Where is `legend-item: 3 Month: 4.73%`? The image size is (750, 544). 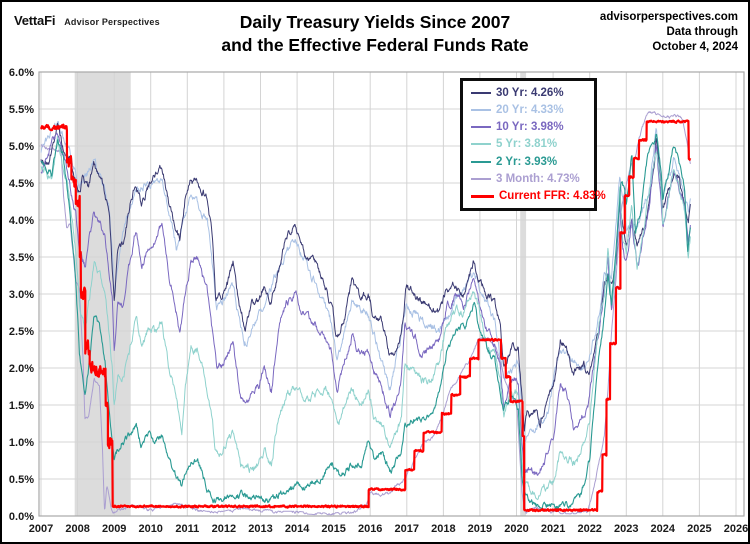 legend-item: 3 Month: 4.73% is located at coordinates (531, 179).